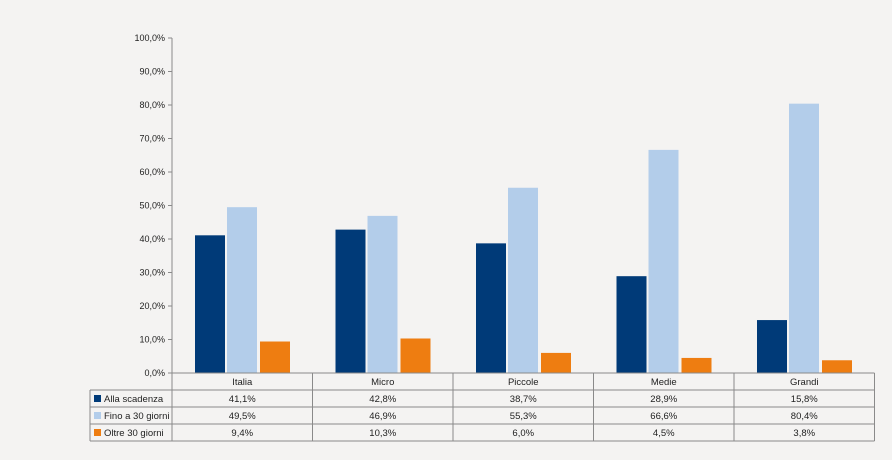 This screenshot has height=460, width=892. I want to click on category-label: Medie, so click(664, 382).